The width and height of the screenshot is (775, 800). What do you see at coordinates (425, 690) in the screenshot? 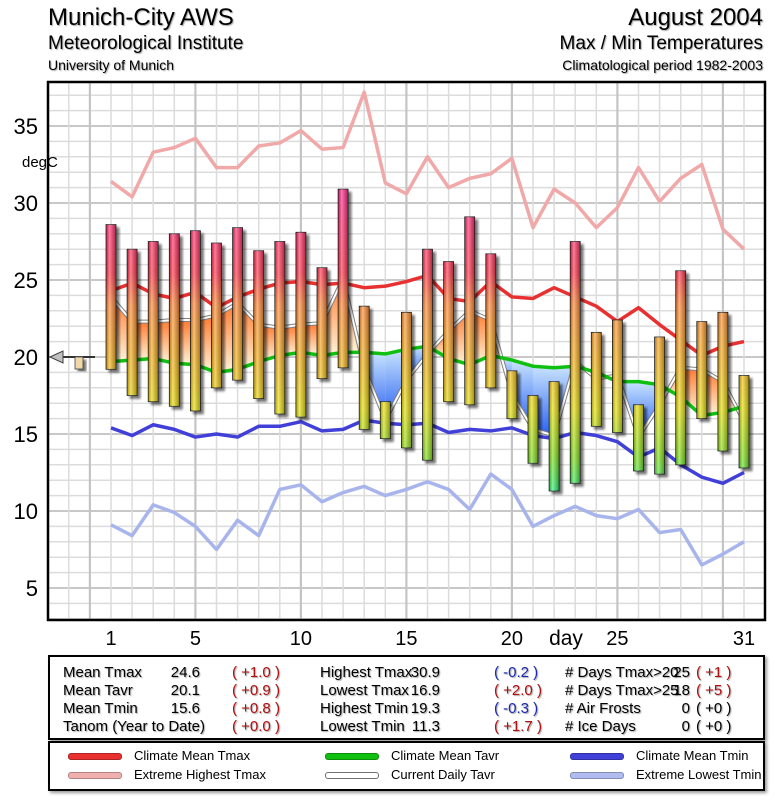
I see `stat-value: 16.9` at bounding box center [425, 690].